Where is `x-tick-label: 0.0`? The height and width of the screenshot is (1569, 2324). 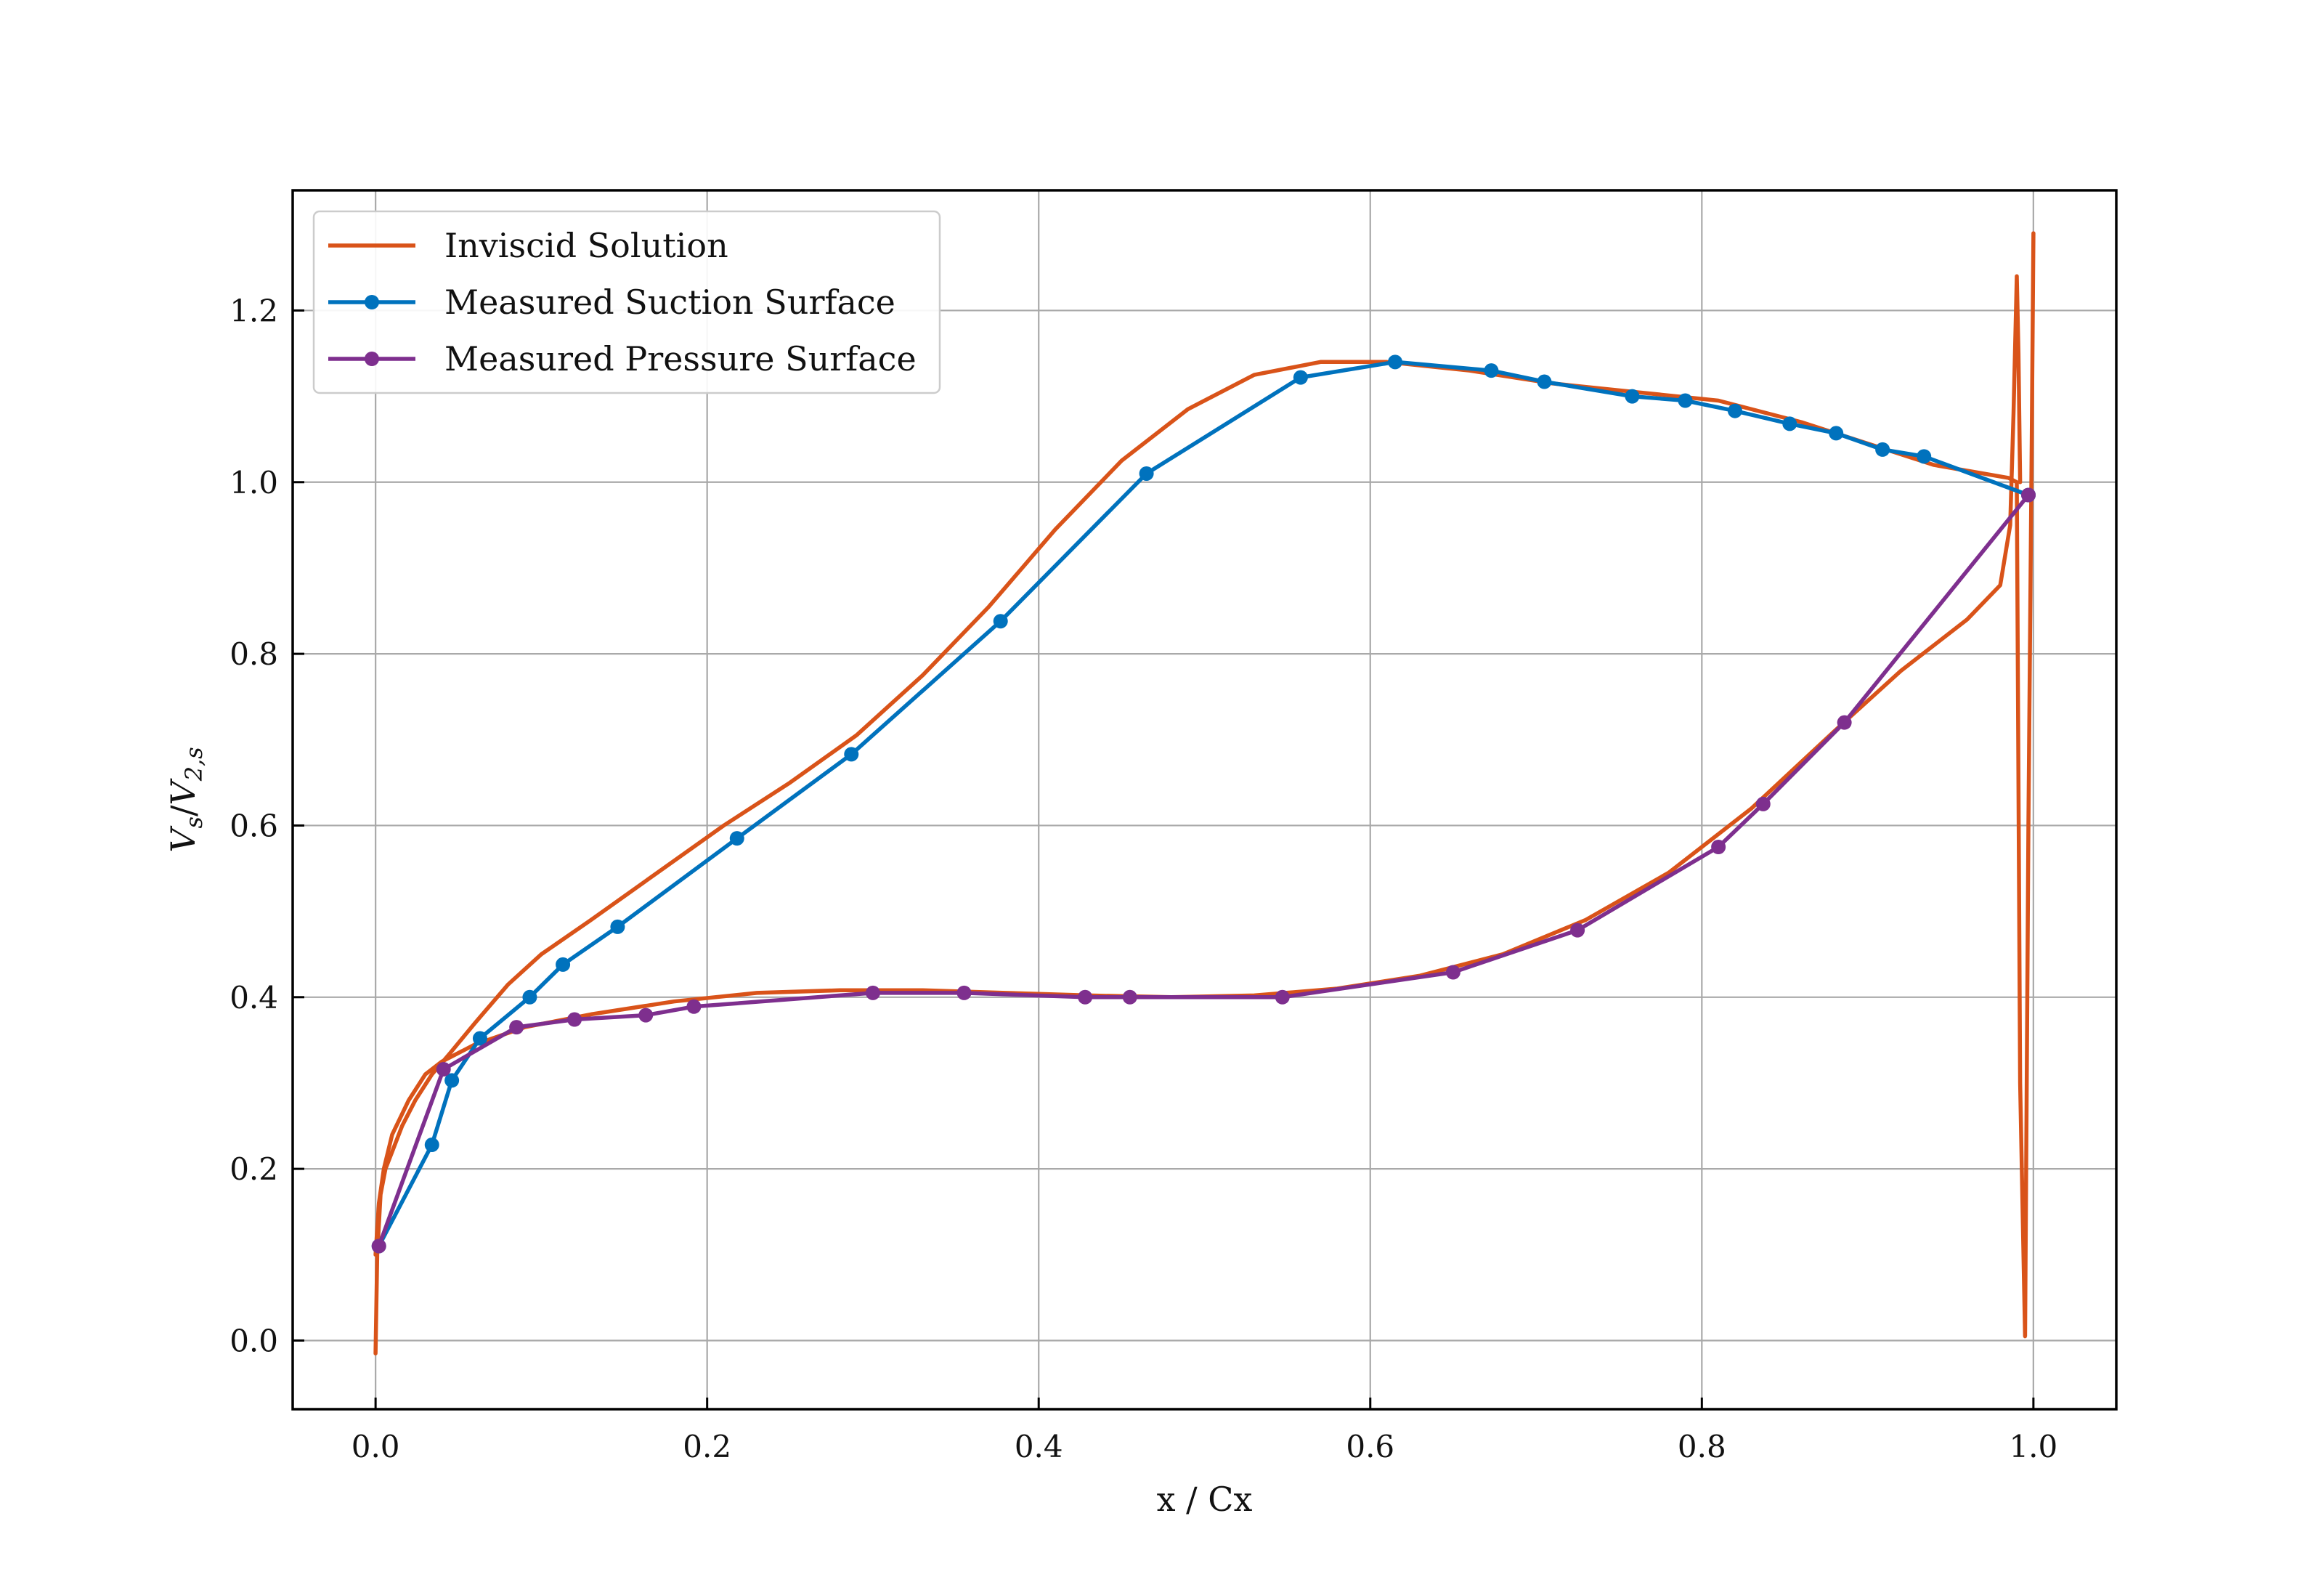 x-tick-label: 0.0 is located at coordinates (376, 1446).